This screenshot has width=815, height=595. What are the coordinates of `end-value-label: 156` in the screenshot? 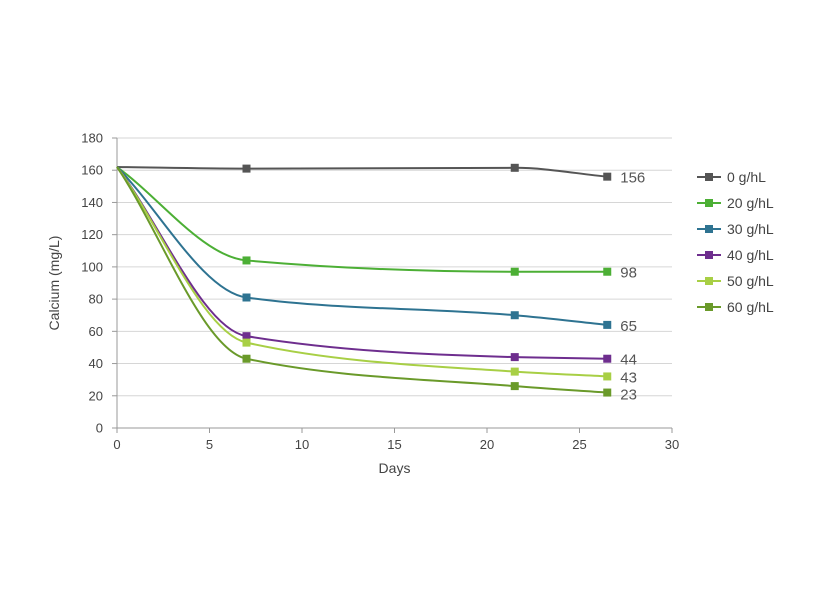 It's located at (632, 178).